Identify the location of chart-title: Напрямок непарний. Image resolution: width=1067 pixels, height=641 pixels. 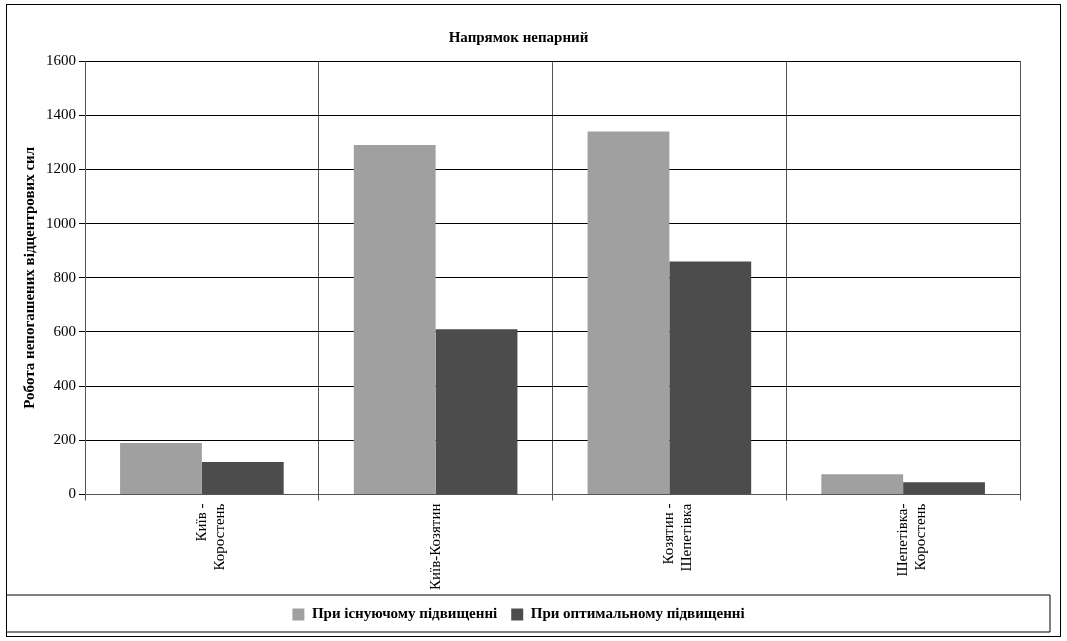
(518, 36).